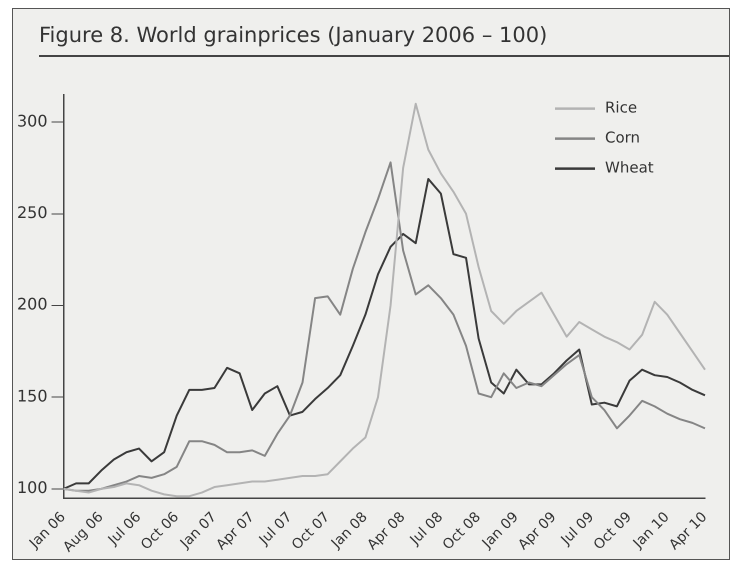 The image size is (740, 575). What do you see at coordinates (621, 107) in the screenshot?
I see `legend-label: Rice` at bounding box center [621, 107].